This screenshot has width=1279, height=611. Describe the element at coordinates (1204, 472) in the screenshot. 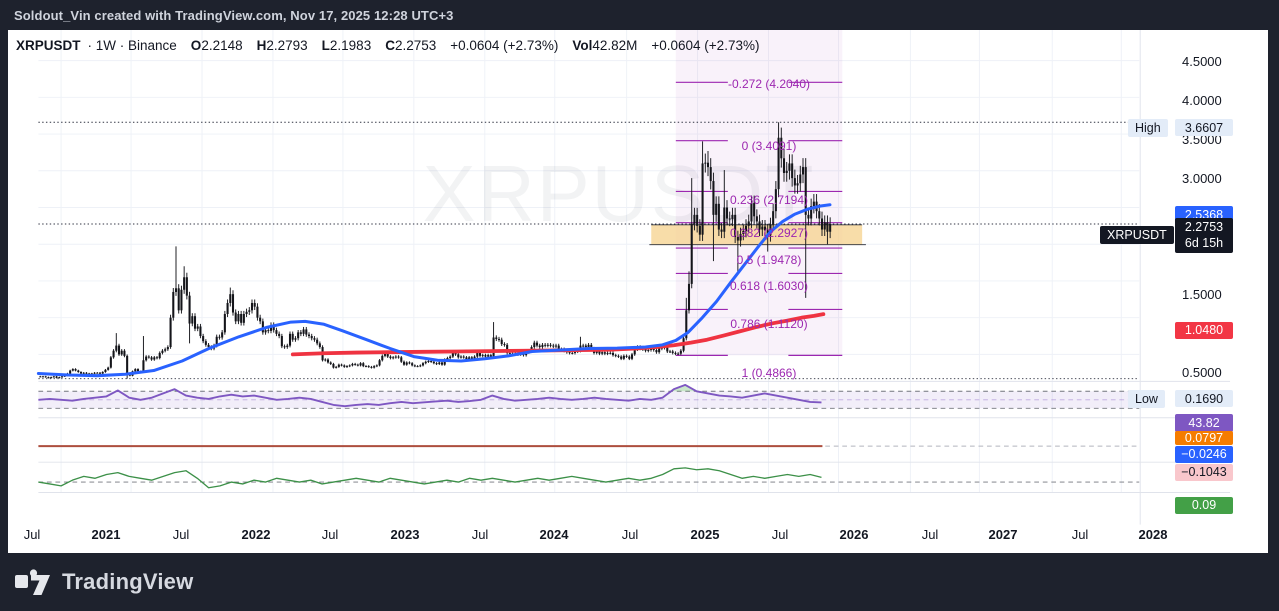

I see `indicator-badge-value: −0.1043` at that location.